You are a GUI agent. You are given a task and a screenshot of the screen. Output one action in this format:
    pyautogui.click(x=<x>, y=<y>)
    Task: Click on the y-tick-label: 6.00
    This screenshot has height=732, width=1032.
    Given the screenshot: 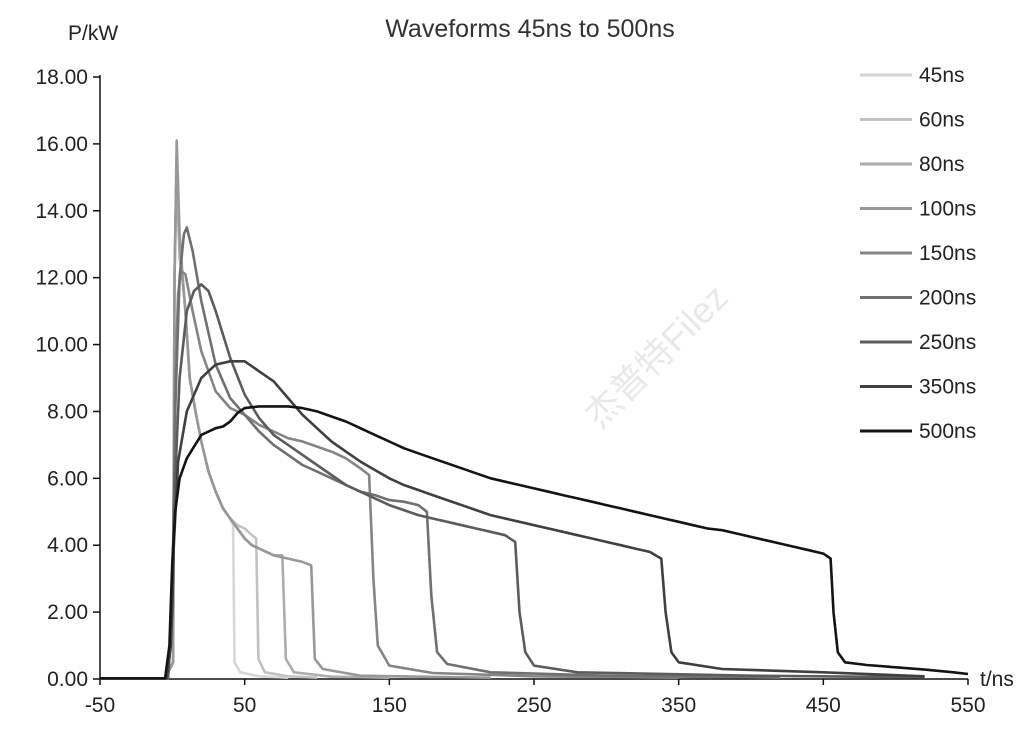 What is the action you would take?
    pyautogui.click(x=67, y=478)
    